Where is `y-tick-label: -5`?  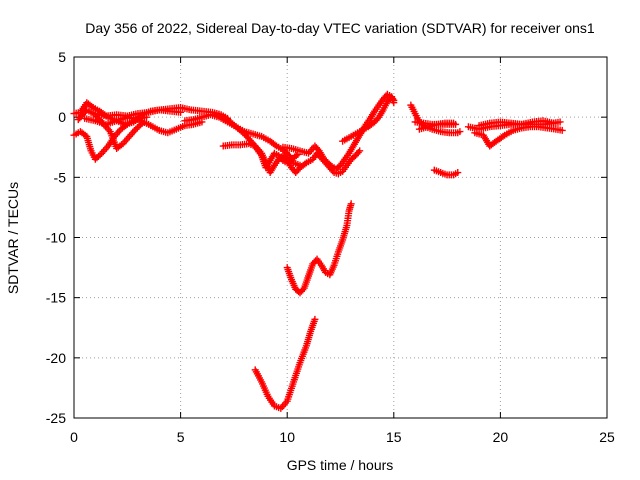
y-tick-label: -5 is located at coordinates (60, 177).